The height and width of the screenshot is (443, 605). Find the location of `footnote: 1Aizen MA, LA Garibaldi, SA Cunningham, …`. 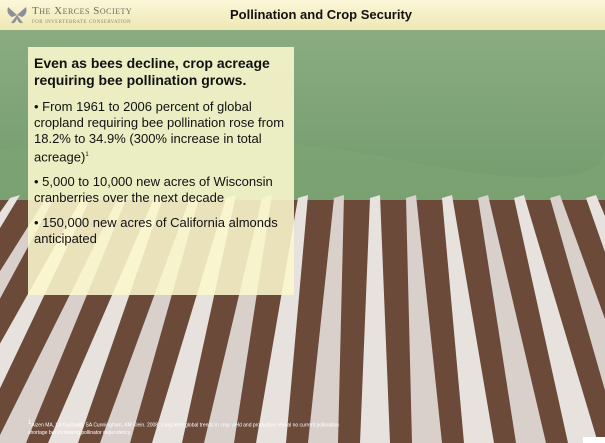

footnote: 1Aizen MA, LA Garibaldi, SA Cunningham, … is located at coordinates (193, 428).